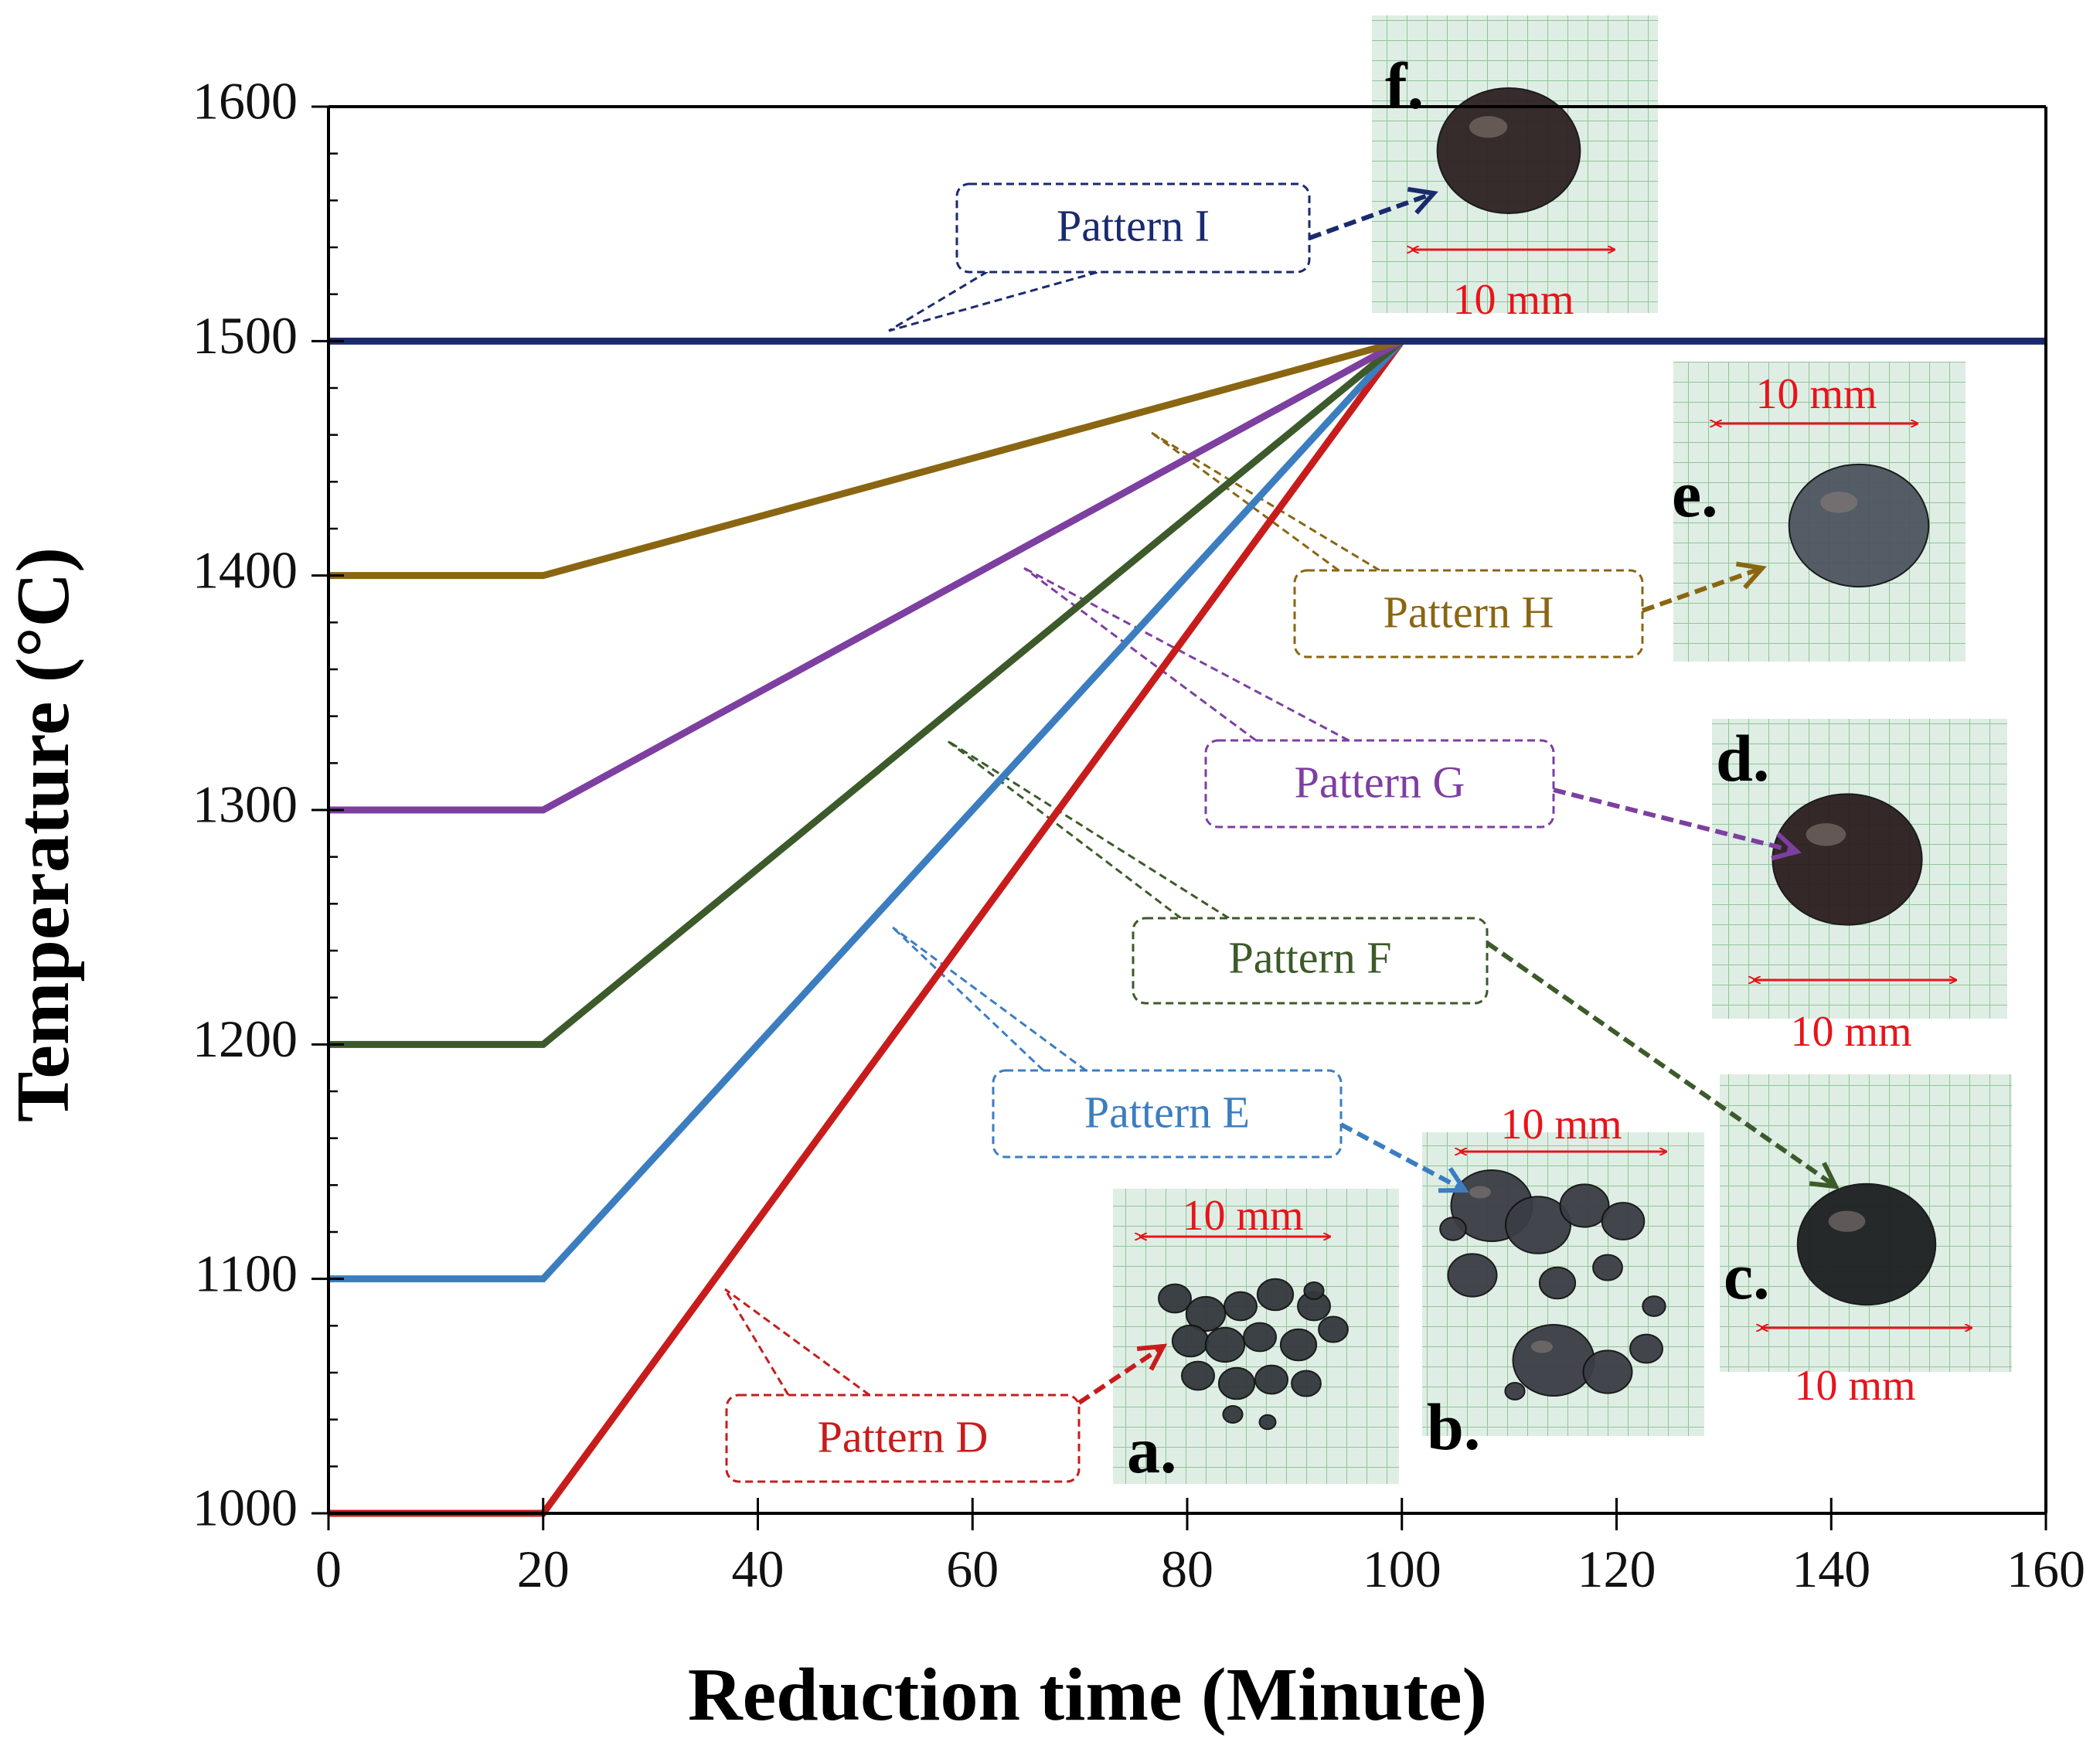  Describe the element at coordinates (245, 1038) in the screenshot. I see `y-tick-label: 1200` at that location.